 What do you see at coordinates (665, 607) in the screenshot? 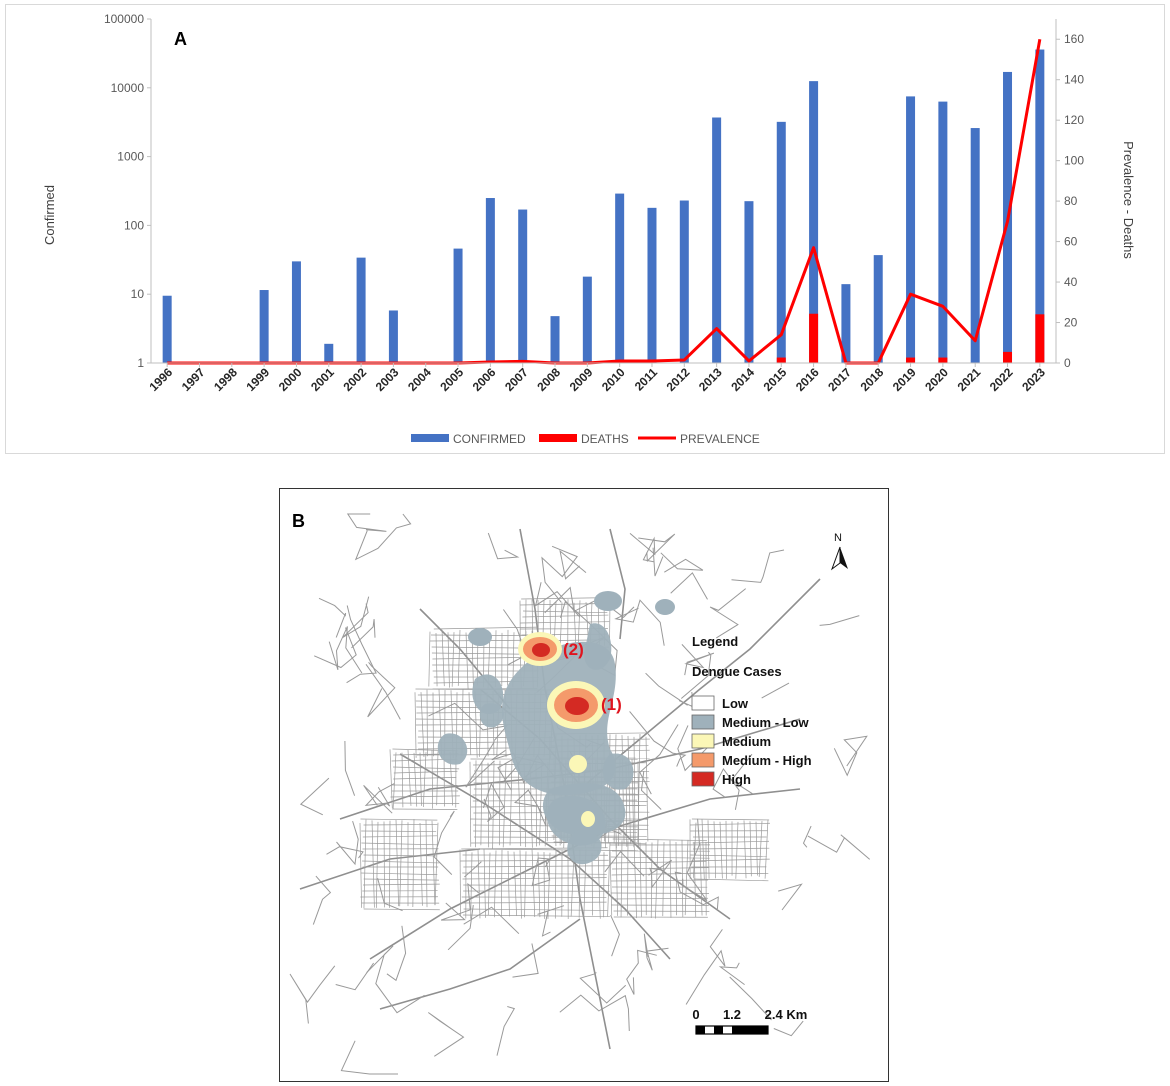
I see `zone-medium-low` at bounding box center [665, 607].